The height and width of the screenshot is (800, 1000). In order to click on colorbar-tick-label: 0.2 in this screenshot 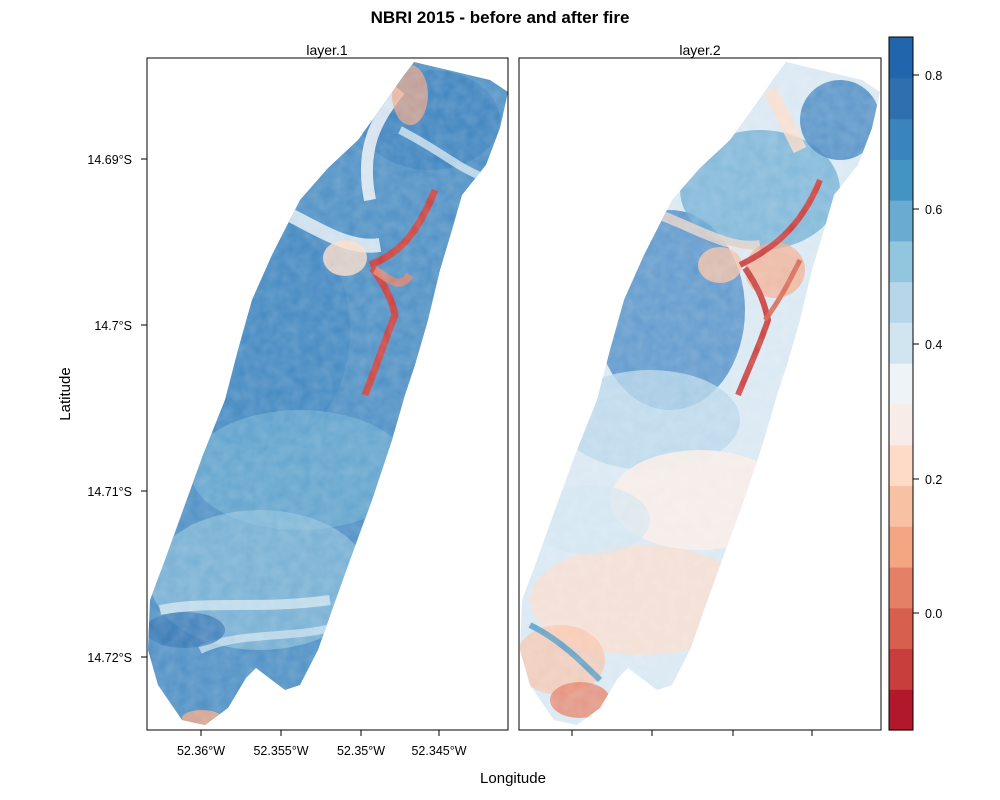, I will do `click(933, 480)`.